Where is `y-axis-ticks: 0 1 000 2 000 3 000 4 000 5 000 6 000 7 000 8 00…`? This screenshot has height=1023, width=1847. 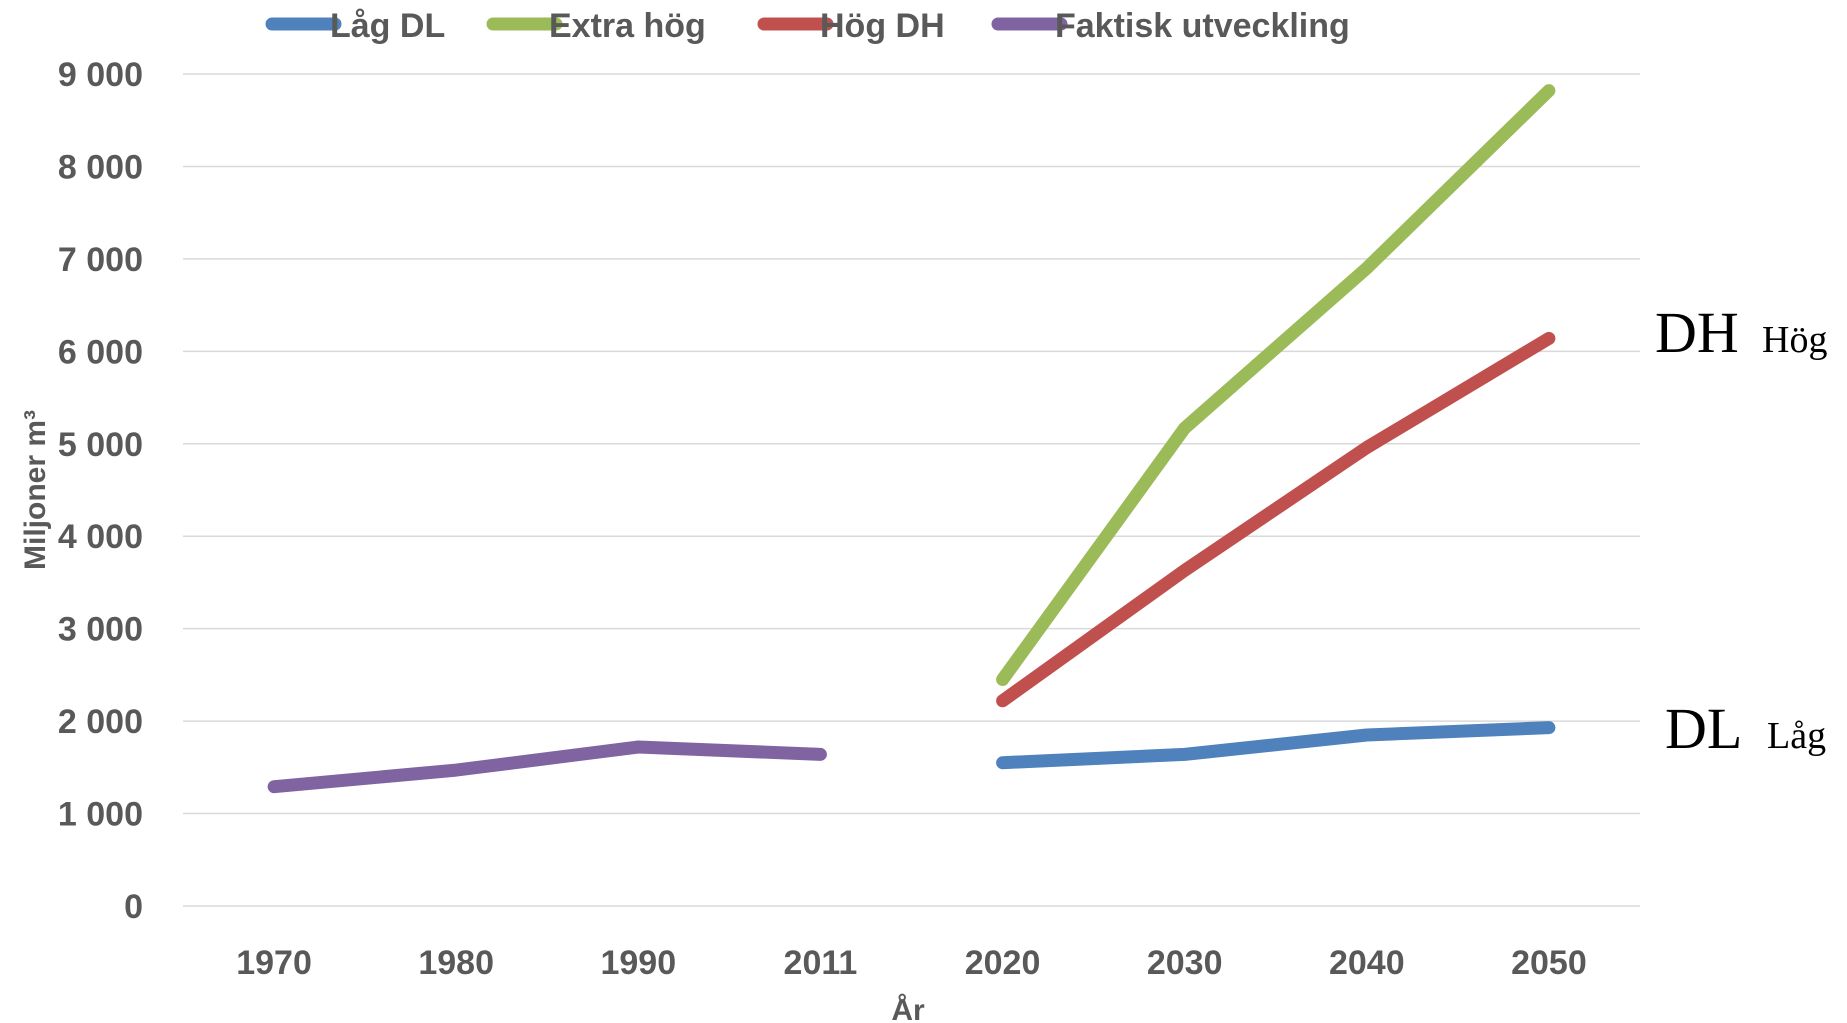 y-axis-ticks: 0 1 000 2 000 3 000 4 000 5 000 6 000 7 000 8 00… is located at coordinates (100, 491).